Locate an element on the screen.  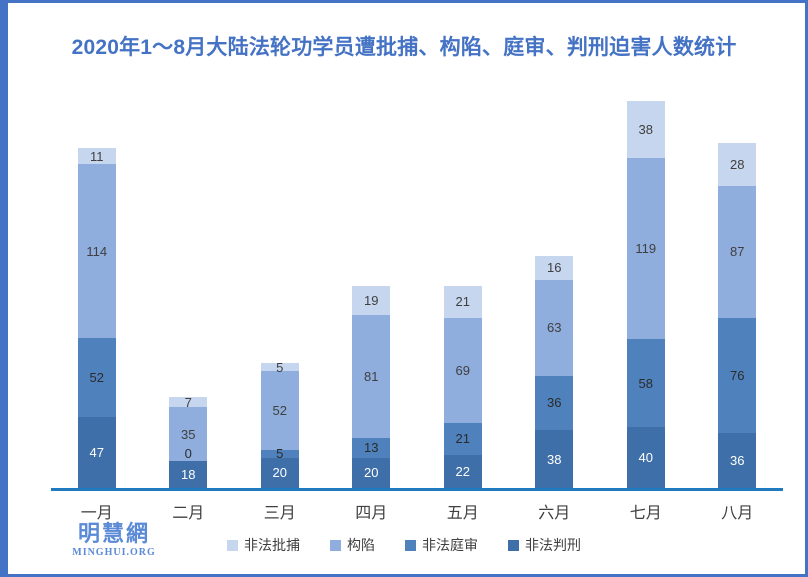
minghui-logo: 明慧網 MINGHUI.ORG is located at coordinates (114, 540).